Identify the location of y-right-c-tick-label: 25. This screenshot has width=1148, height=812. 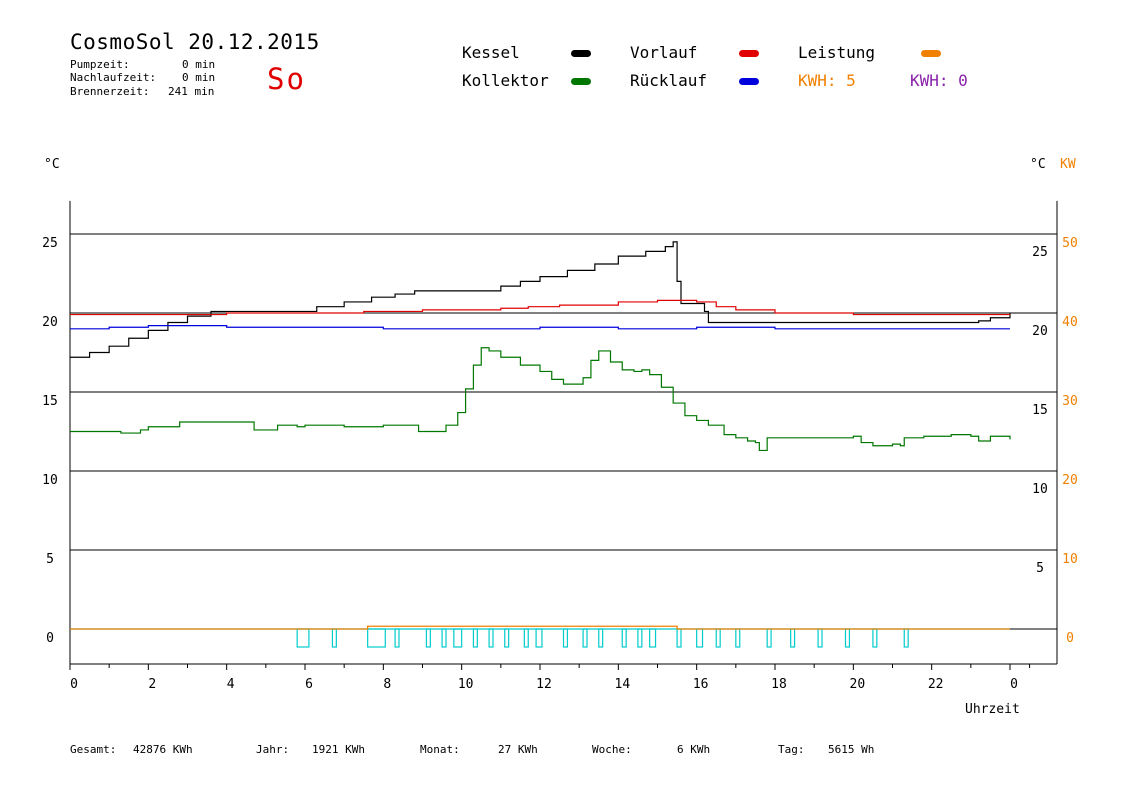
(1040, 252).